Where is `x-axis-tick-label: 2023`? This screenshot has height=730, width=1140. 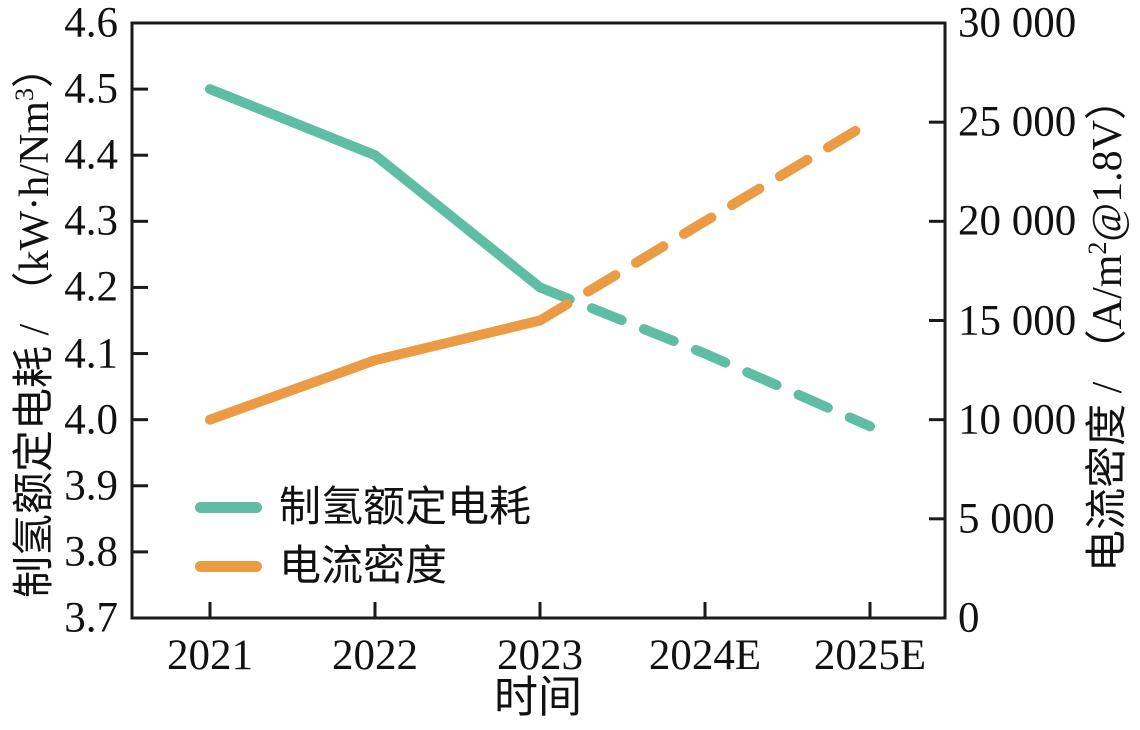
x-axis-tick-label: 2023 is located at coordinates (540, 655).